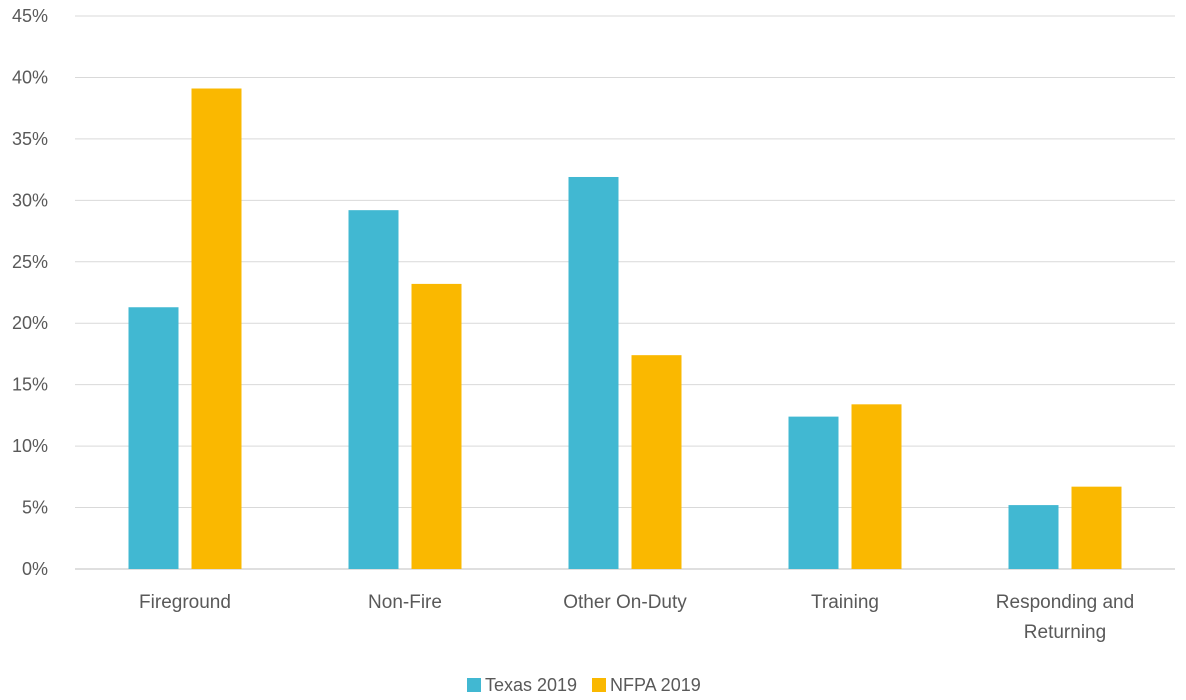  I want to click on bar-nfpa-2019-non-fire, so click(436, 426).